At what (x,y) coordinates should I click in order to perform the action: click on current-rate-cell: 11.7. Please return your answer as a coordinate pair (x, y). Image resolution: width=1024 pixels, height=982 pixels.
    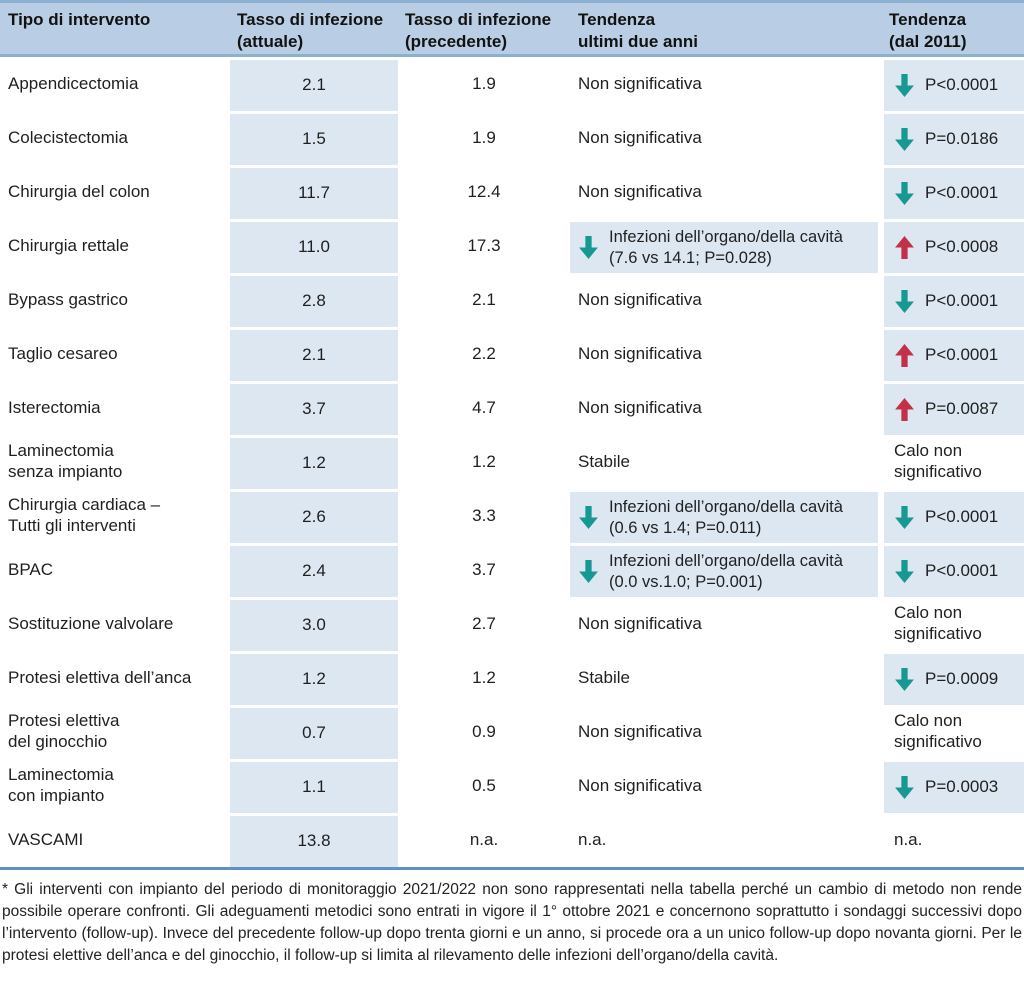
    Looking at the image, I should click on (314, 192).